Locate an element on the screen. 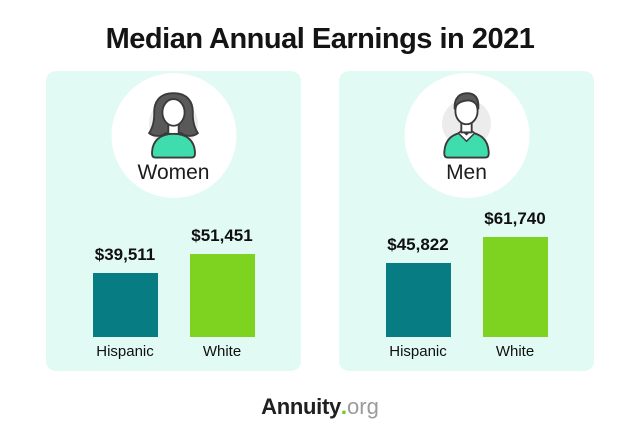 Image resolution: width=640 pixels, height=431 pixels. brand-suffix: org is located at coordinates (363, 406).